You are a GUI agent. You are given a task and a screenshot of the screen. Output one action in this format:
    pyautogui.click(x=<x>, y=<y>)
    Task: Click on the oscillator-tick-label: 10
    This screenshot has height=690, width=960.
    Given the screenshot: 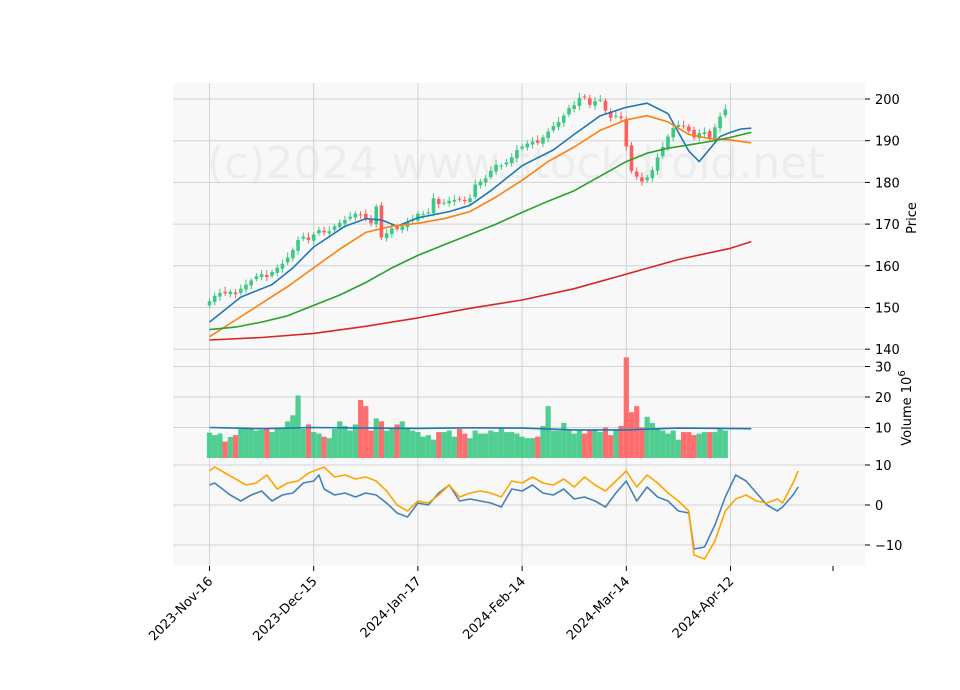 What is the action you would take?
    pyautogui.click(x=883, y=466)
    